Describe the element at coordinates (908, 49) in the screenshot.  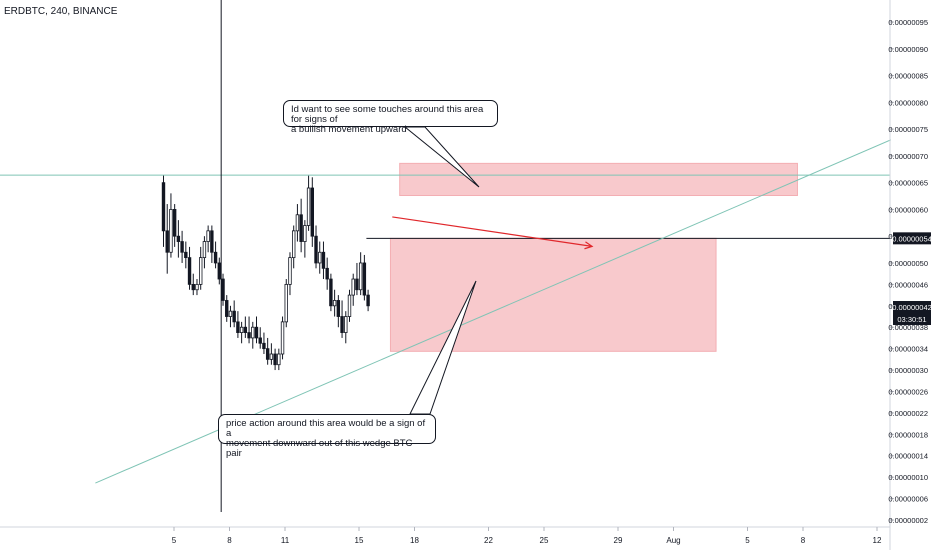
I see `y-tick-label: 0.00000090` at that location.